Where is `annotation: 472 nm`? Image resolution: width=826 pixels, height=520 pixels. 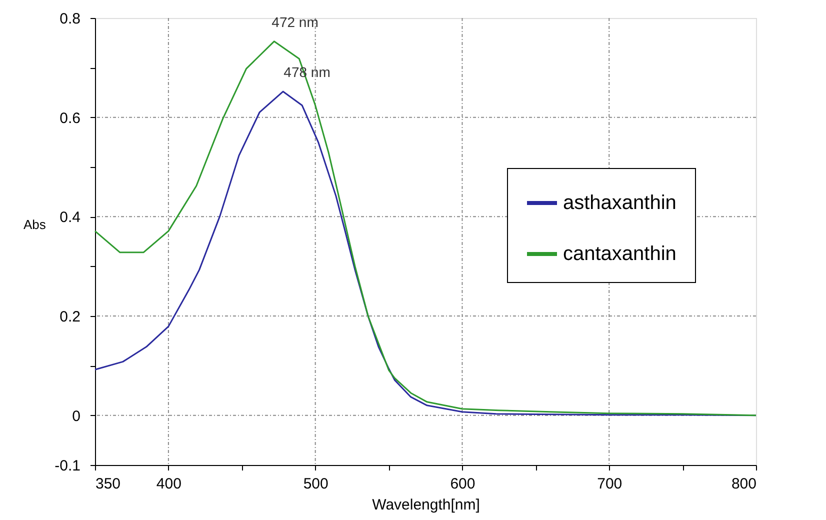
annotation: 472 nm is located at coordinates (295, 22).